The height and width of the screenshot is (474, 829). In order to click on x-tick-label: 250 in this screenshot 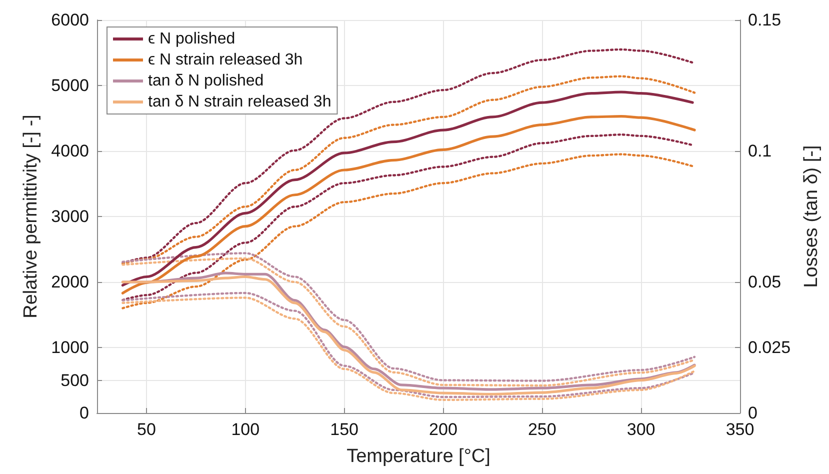, I will do `click(542, 429)`.